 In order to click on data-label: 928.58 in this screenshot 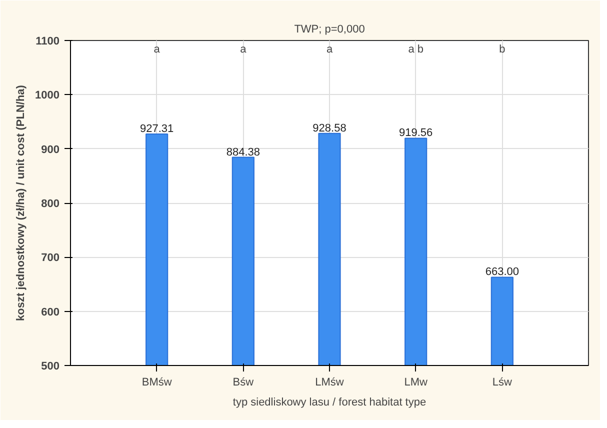, I will do `click(329, 128)`.